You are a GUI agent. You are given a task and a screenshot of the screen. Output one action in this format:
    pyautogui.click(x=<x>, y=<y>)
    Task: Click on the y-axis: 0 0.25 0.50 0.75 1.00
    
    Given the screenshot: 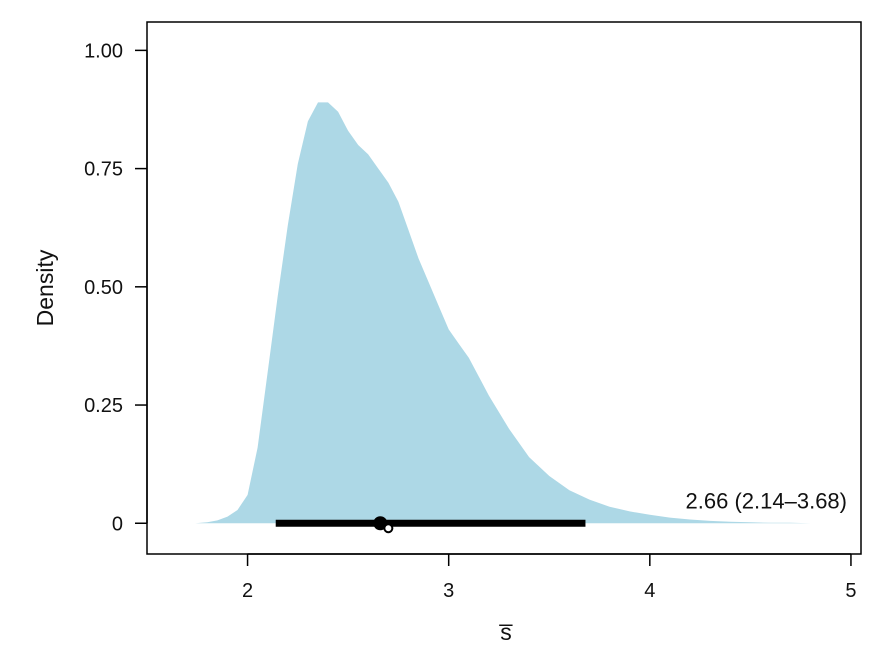 What is the action you would take?
    pyautogui.click(x=116, y=287)
    